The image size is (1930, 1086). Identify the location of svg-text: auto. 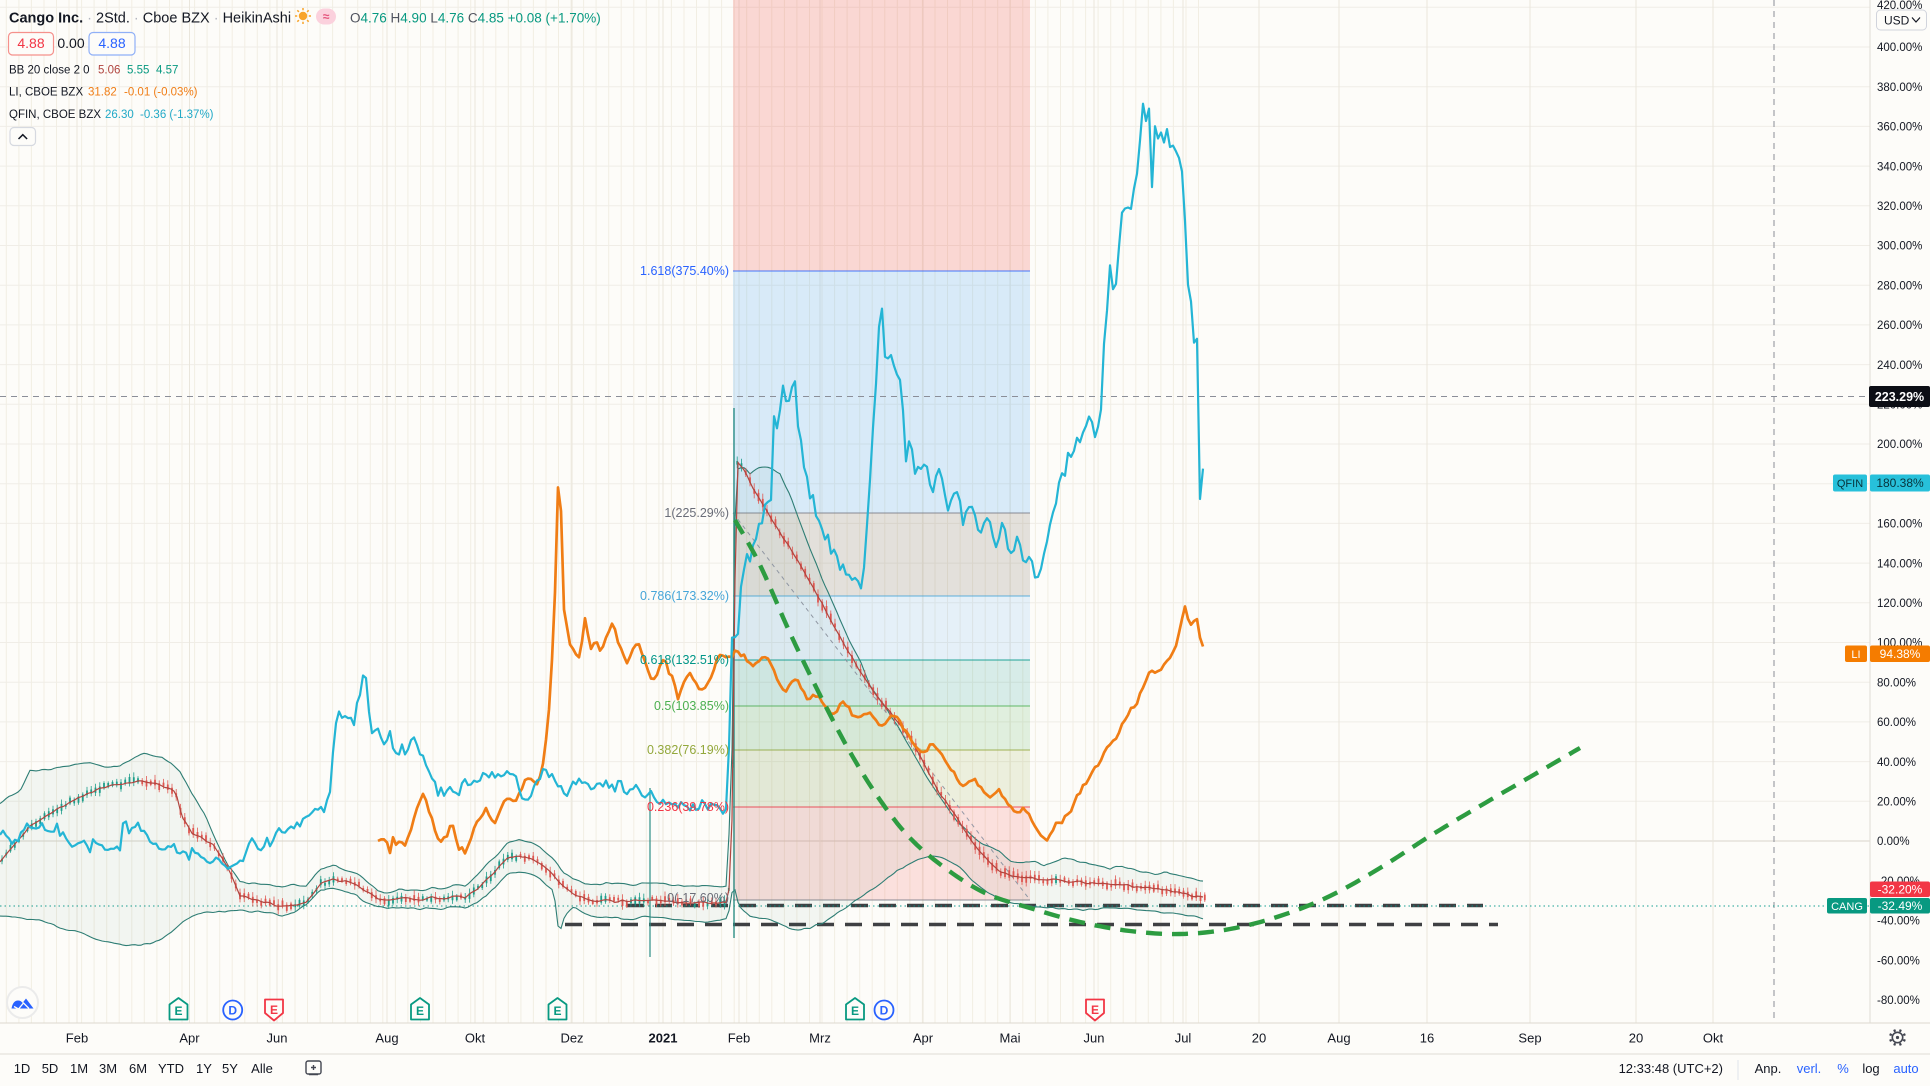
(1905, 1068).